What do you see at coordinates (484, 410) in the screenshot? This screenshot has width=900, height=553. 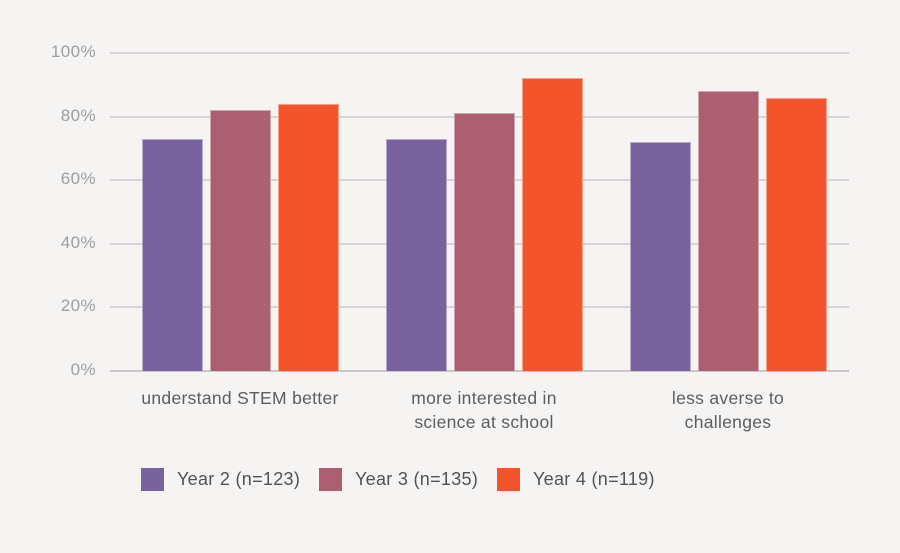 I see `category-label: more interested in science at school` at bounding box center [484, 410].